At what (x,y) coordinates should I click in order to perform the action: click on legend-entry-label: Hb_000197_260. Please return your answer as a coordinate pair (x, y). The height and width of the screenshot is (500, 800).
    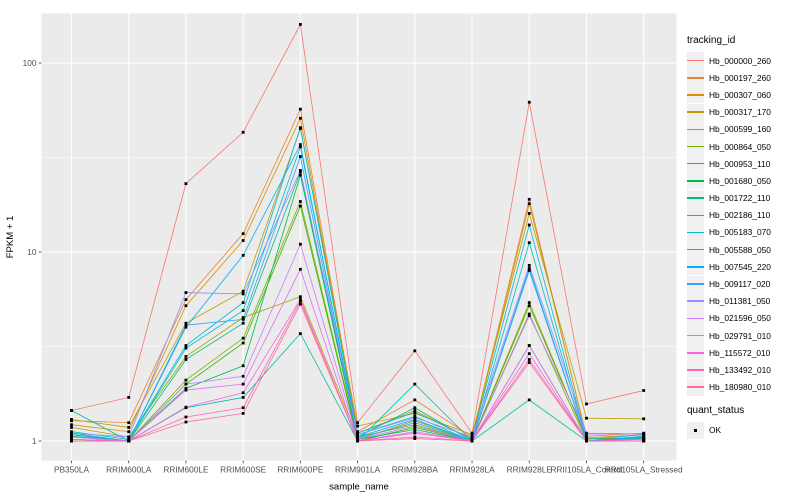
    Looking at the image, I should click on (740, 77).